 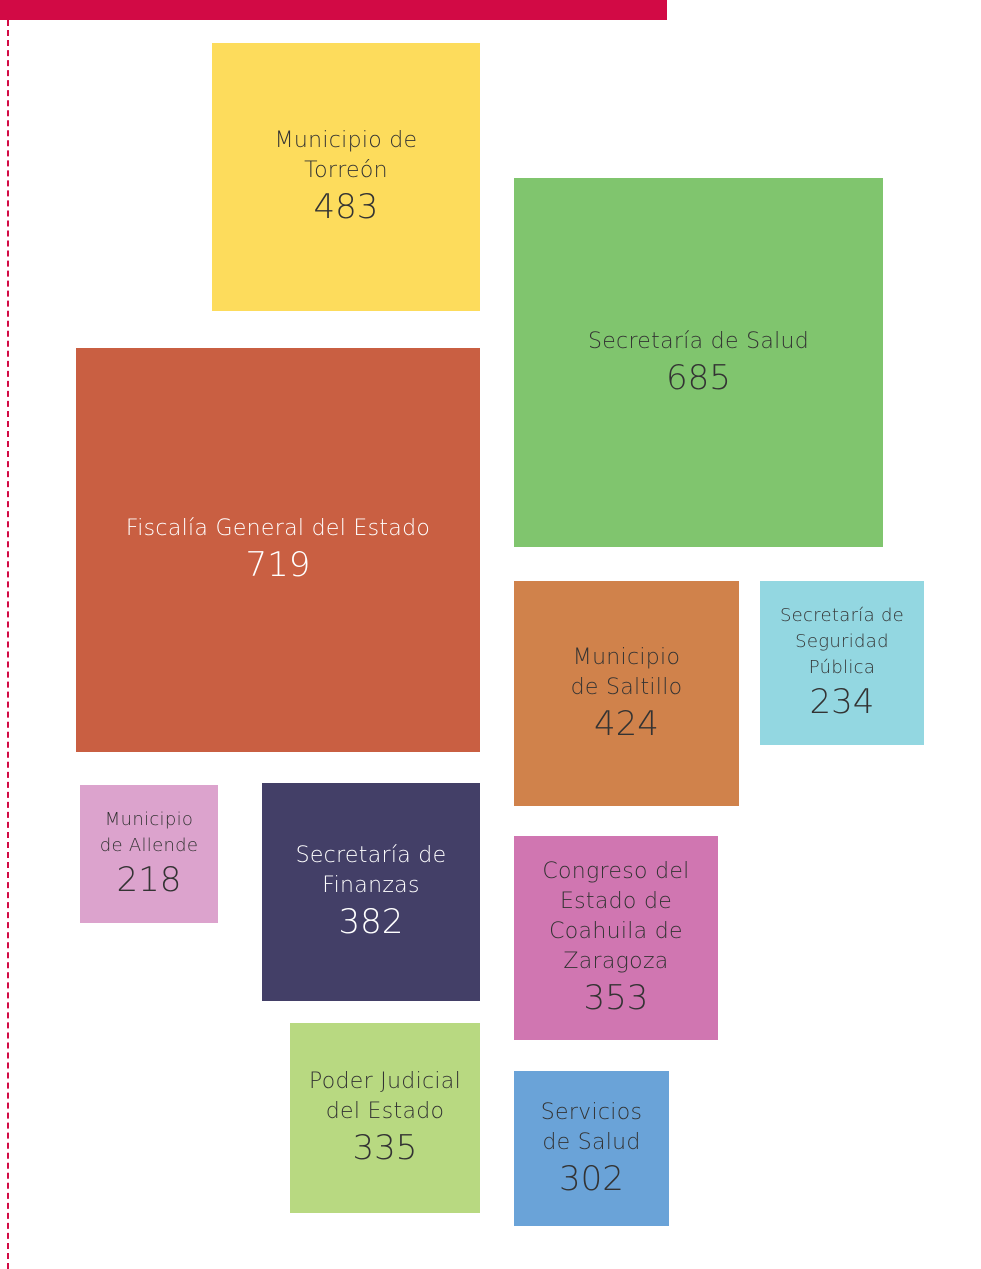 I want to click on tile-label: Fiscalía General del Estado, so click(x=278, y=528).